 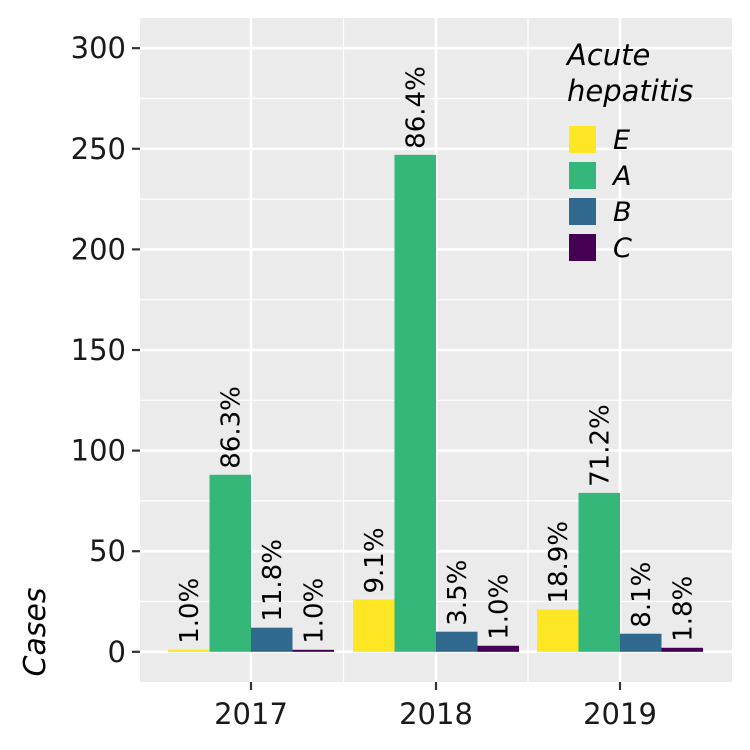 What do you see at coordinates (189, 650) in the screenshot?
I see `bar-E-2017` at bounding box center [189, 650].